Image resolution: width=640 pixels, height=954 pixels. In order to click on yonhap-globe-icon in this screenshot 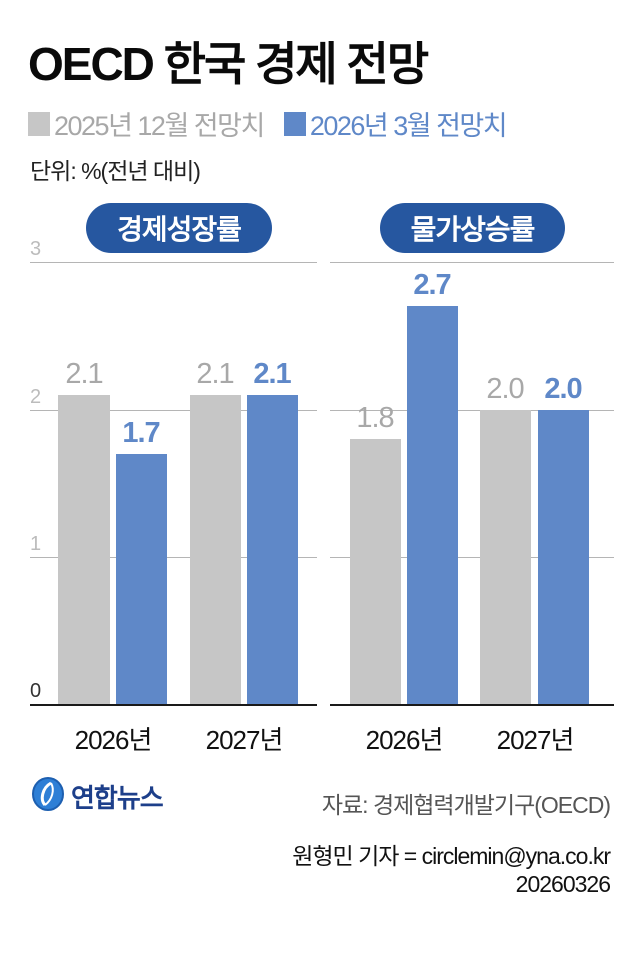, I will do `click(48, 796)`.